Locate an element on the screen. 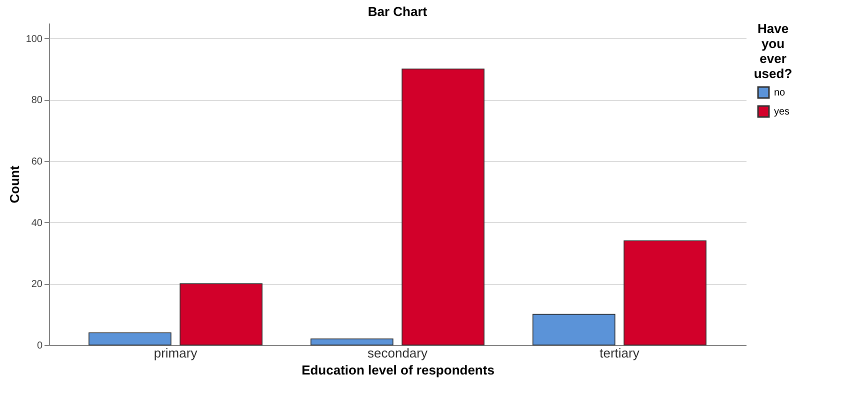 The height and width of the screenshot is (403, 862). x-axis-title: Education level of respondents is located at coordinates (398, 370).